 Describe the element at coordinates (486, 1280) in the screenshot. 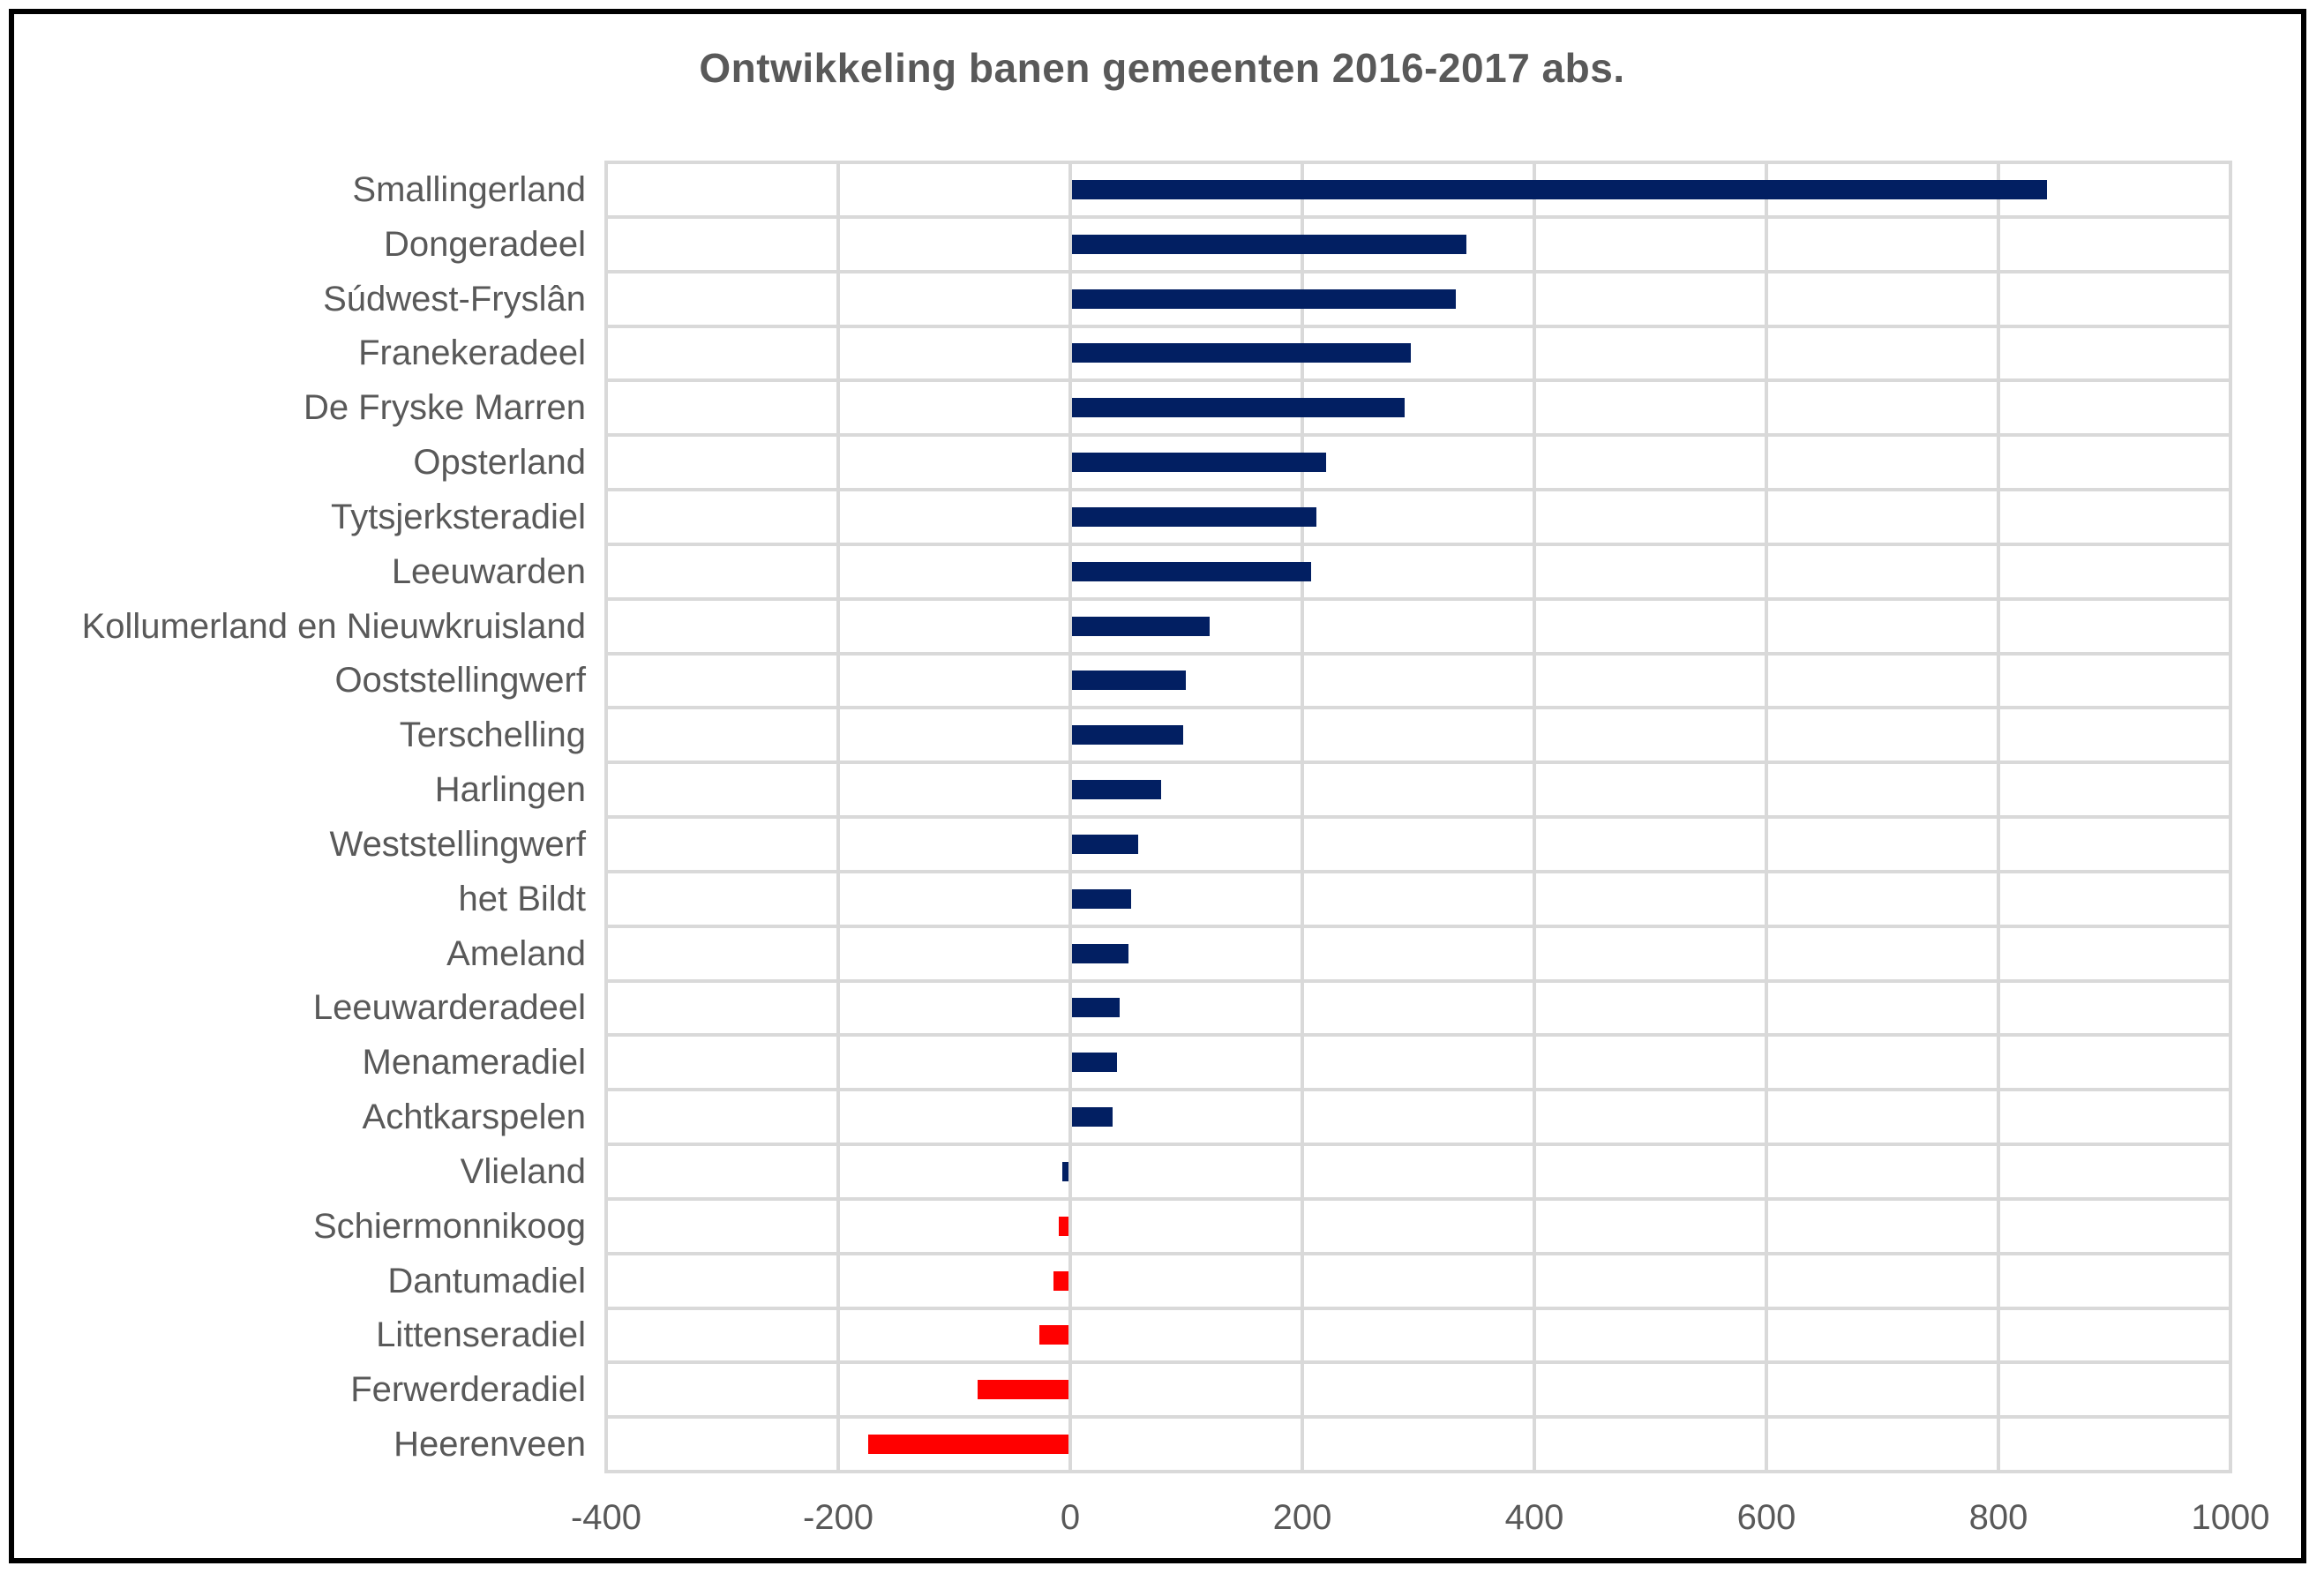

I see `category-label: Dantumadiel` at that location.